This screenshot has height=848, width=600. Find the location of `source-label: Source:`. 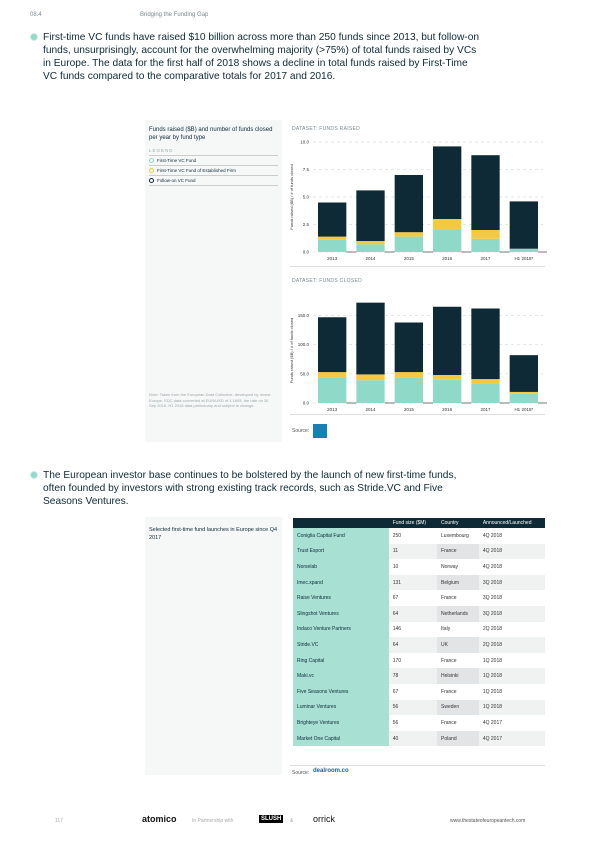

source-label: Source: is located at coordinates (301, 431).